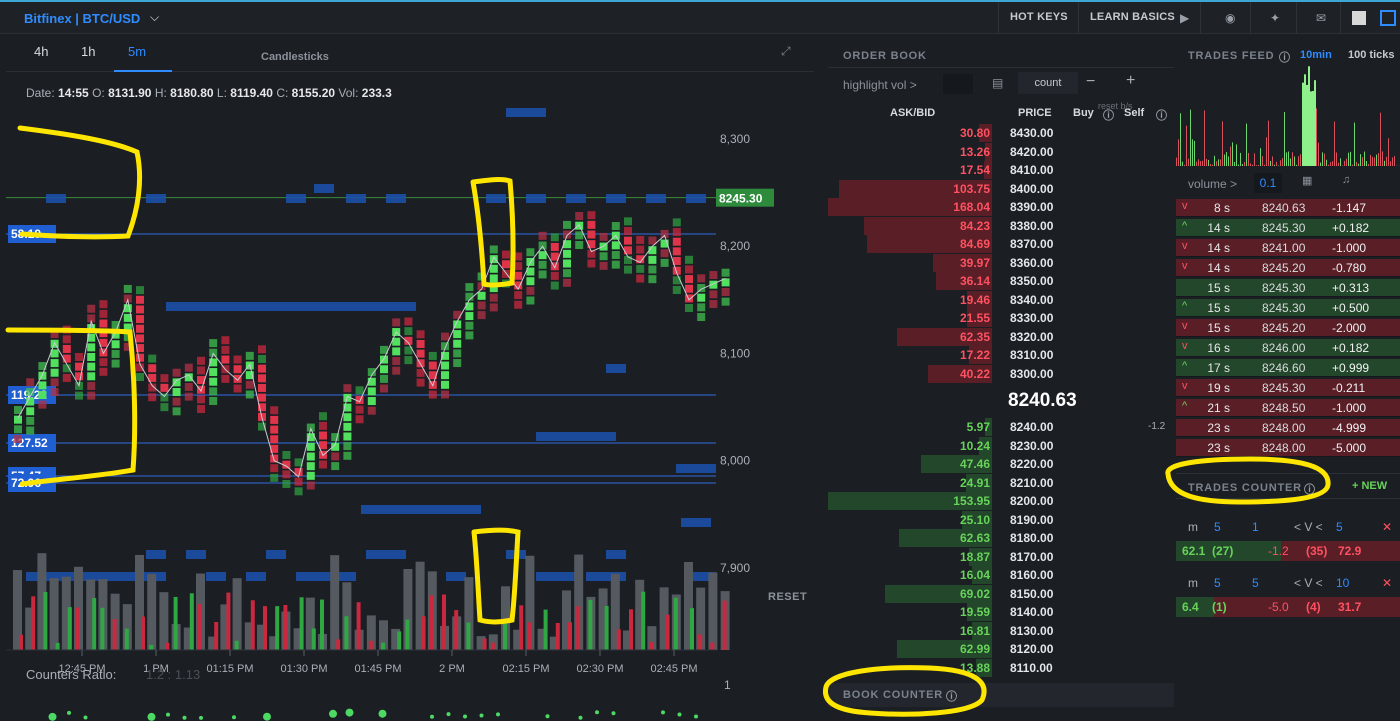 This screenshot has width=1400, height=721. I want to click on depth-chart-icon: ▤, so click(998, 83).